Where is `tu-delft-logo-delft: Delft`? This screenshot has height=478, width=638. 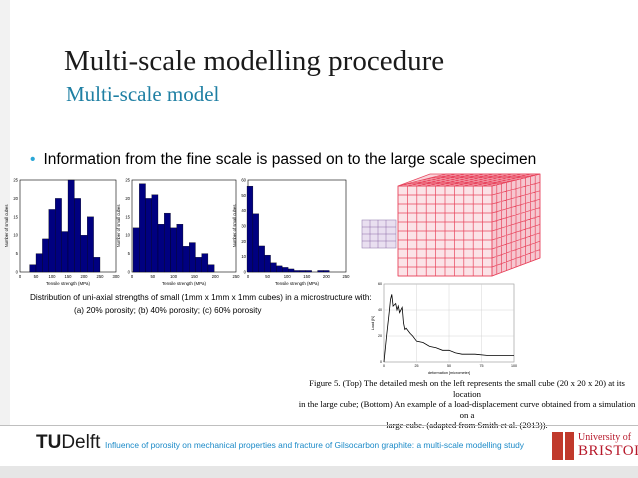 tu-delft-logo-delft: Delft is located at coordinates (81, 442).